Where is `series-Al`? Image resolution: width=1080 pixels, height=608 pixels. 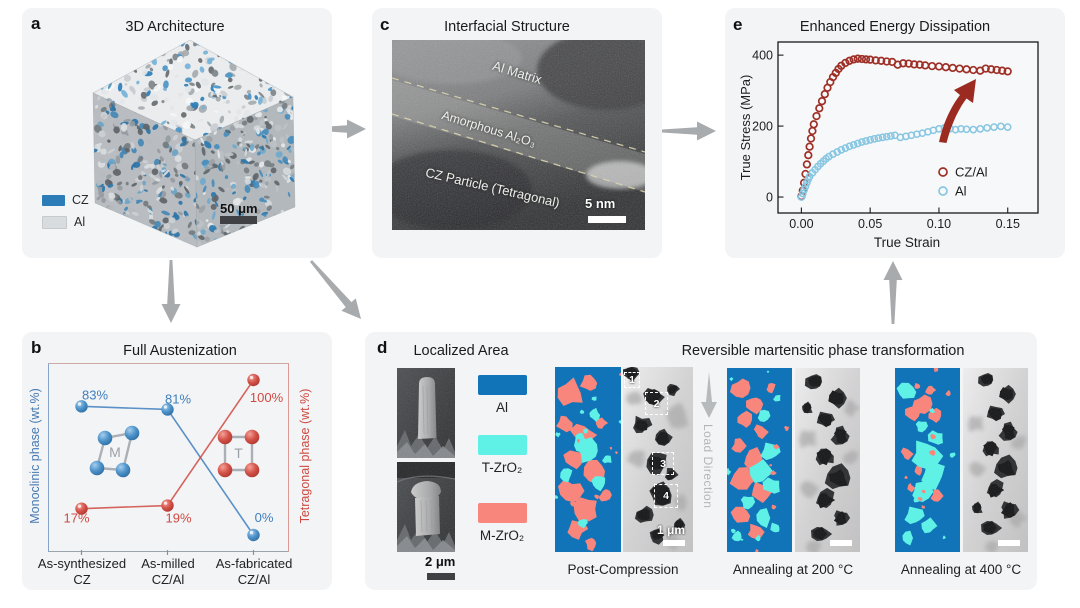
series-Al is located at coordinates (904, 161).